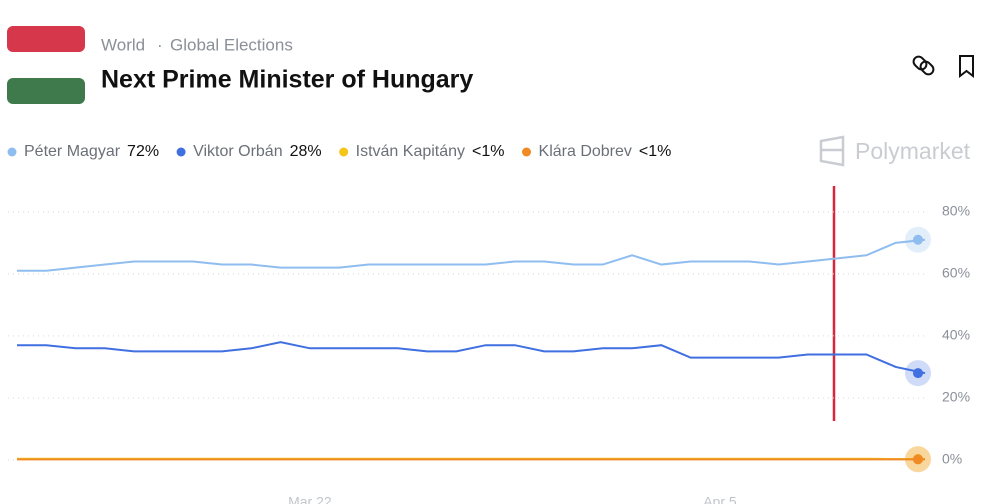  What do you see at coordinates (143, 151) in the screenshot?
I see `legend-value: 72%` at bounding box center [143, 151].